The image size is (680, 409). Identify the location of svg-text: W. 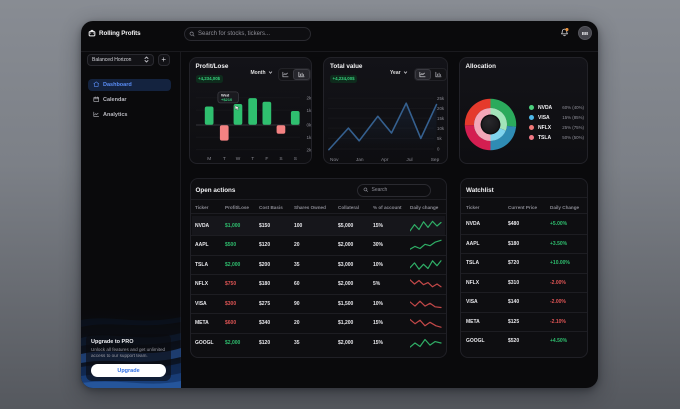
(237, 159).